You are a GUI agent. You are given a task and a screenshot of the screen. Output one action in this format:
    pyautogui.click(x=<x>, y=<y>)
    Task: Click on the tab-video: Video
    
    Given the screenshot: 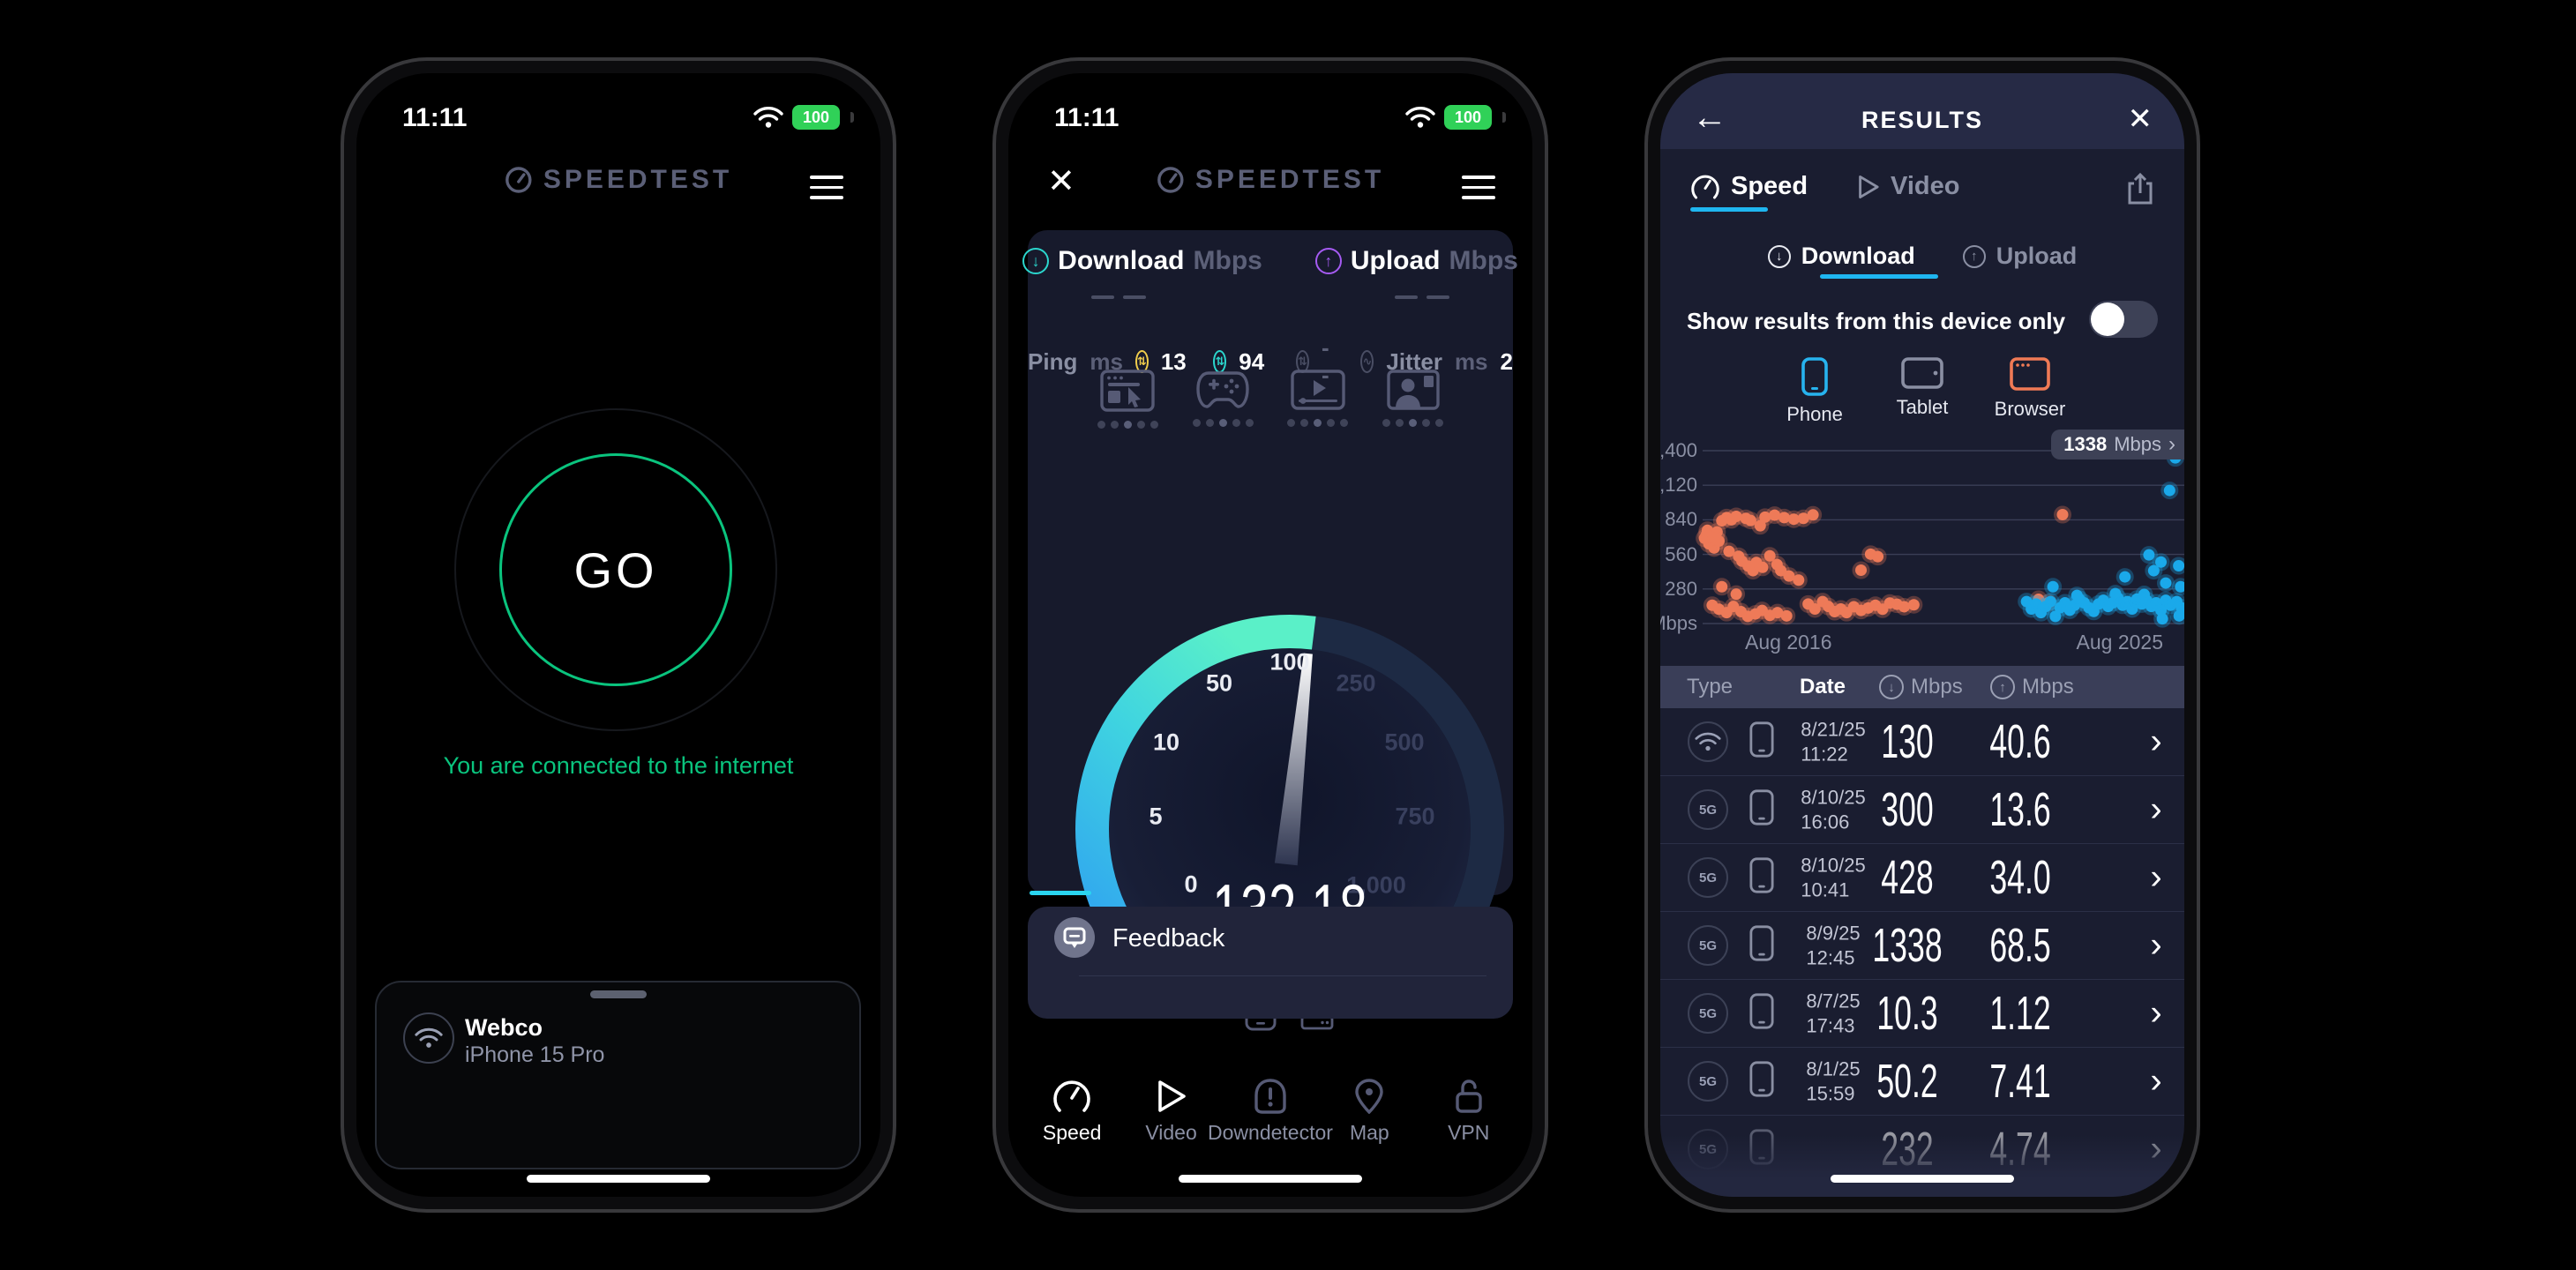 What is the action you would take?
    pyautogui.click(x=1908, y=186)
    